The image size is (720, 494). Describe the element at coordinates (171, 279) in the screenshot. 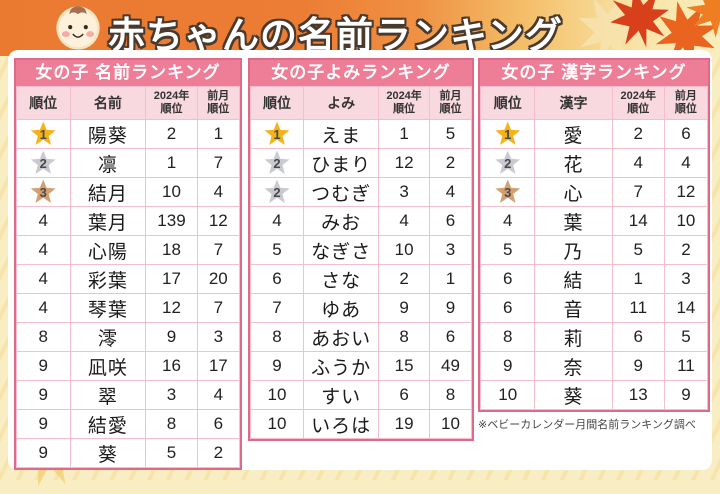

I see `rank-2024-cell: 17` at that location.